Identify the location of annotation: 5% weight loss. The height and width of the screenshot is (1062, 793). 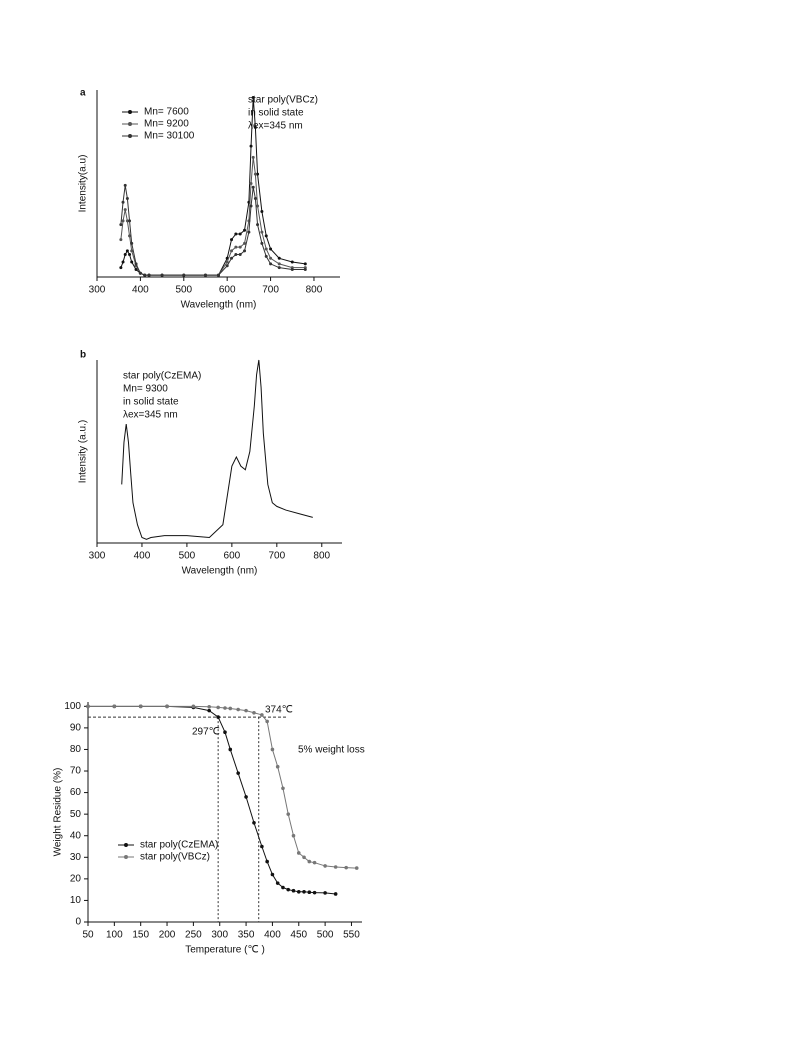
(331, 750).